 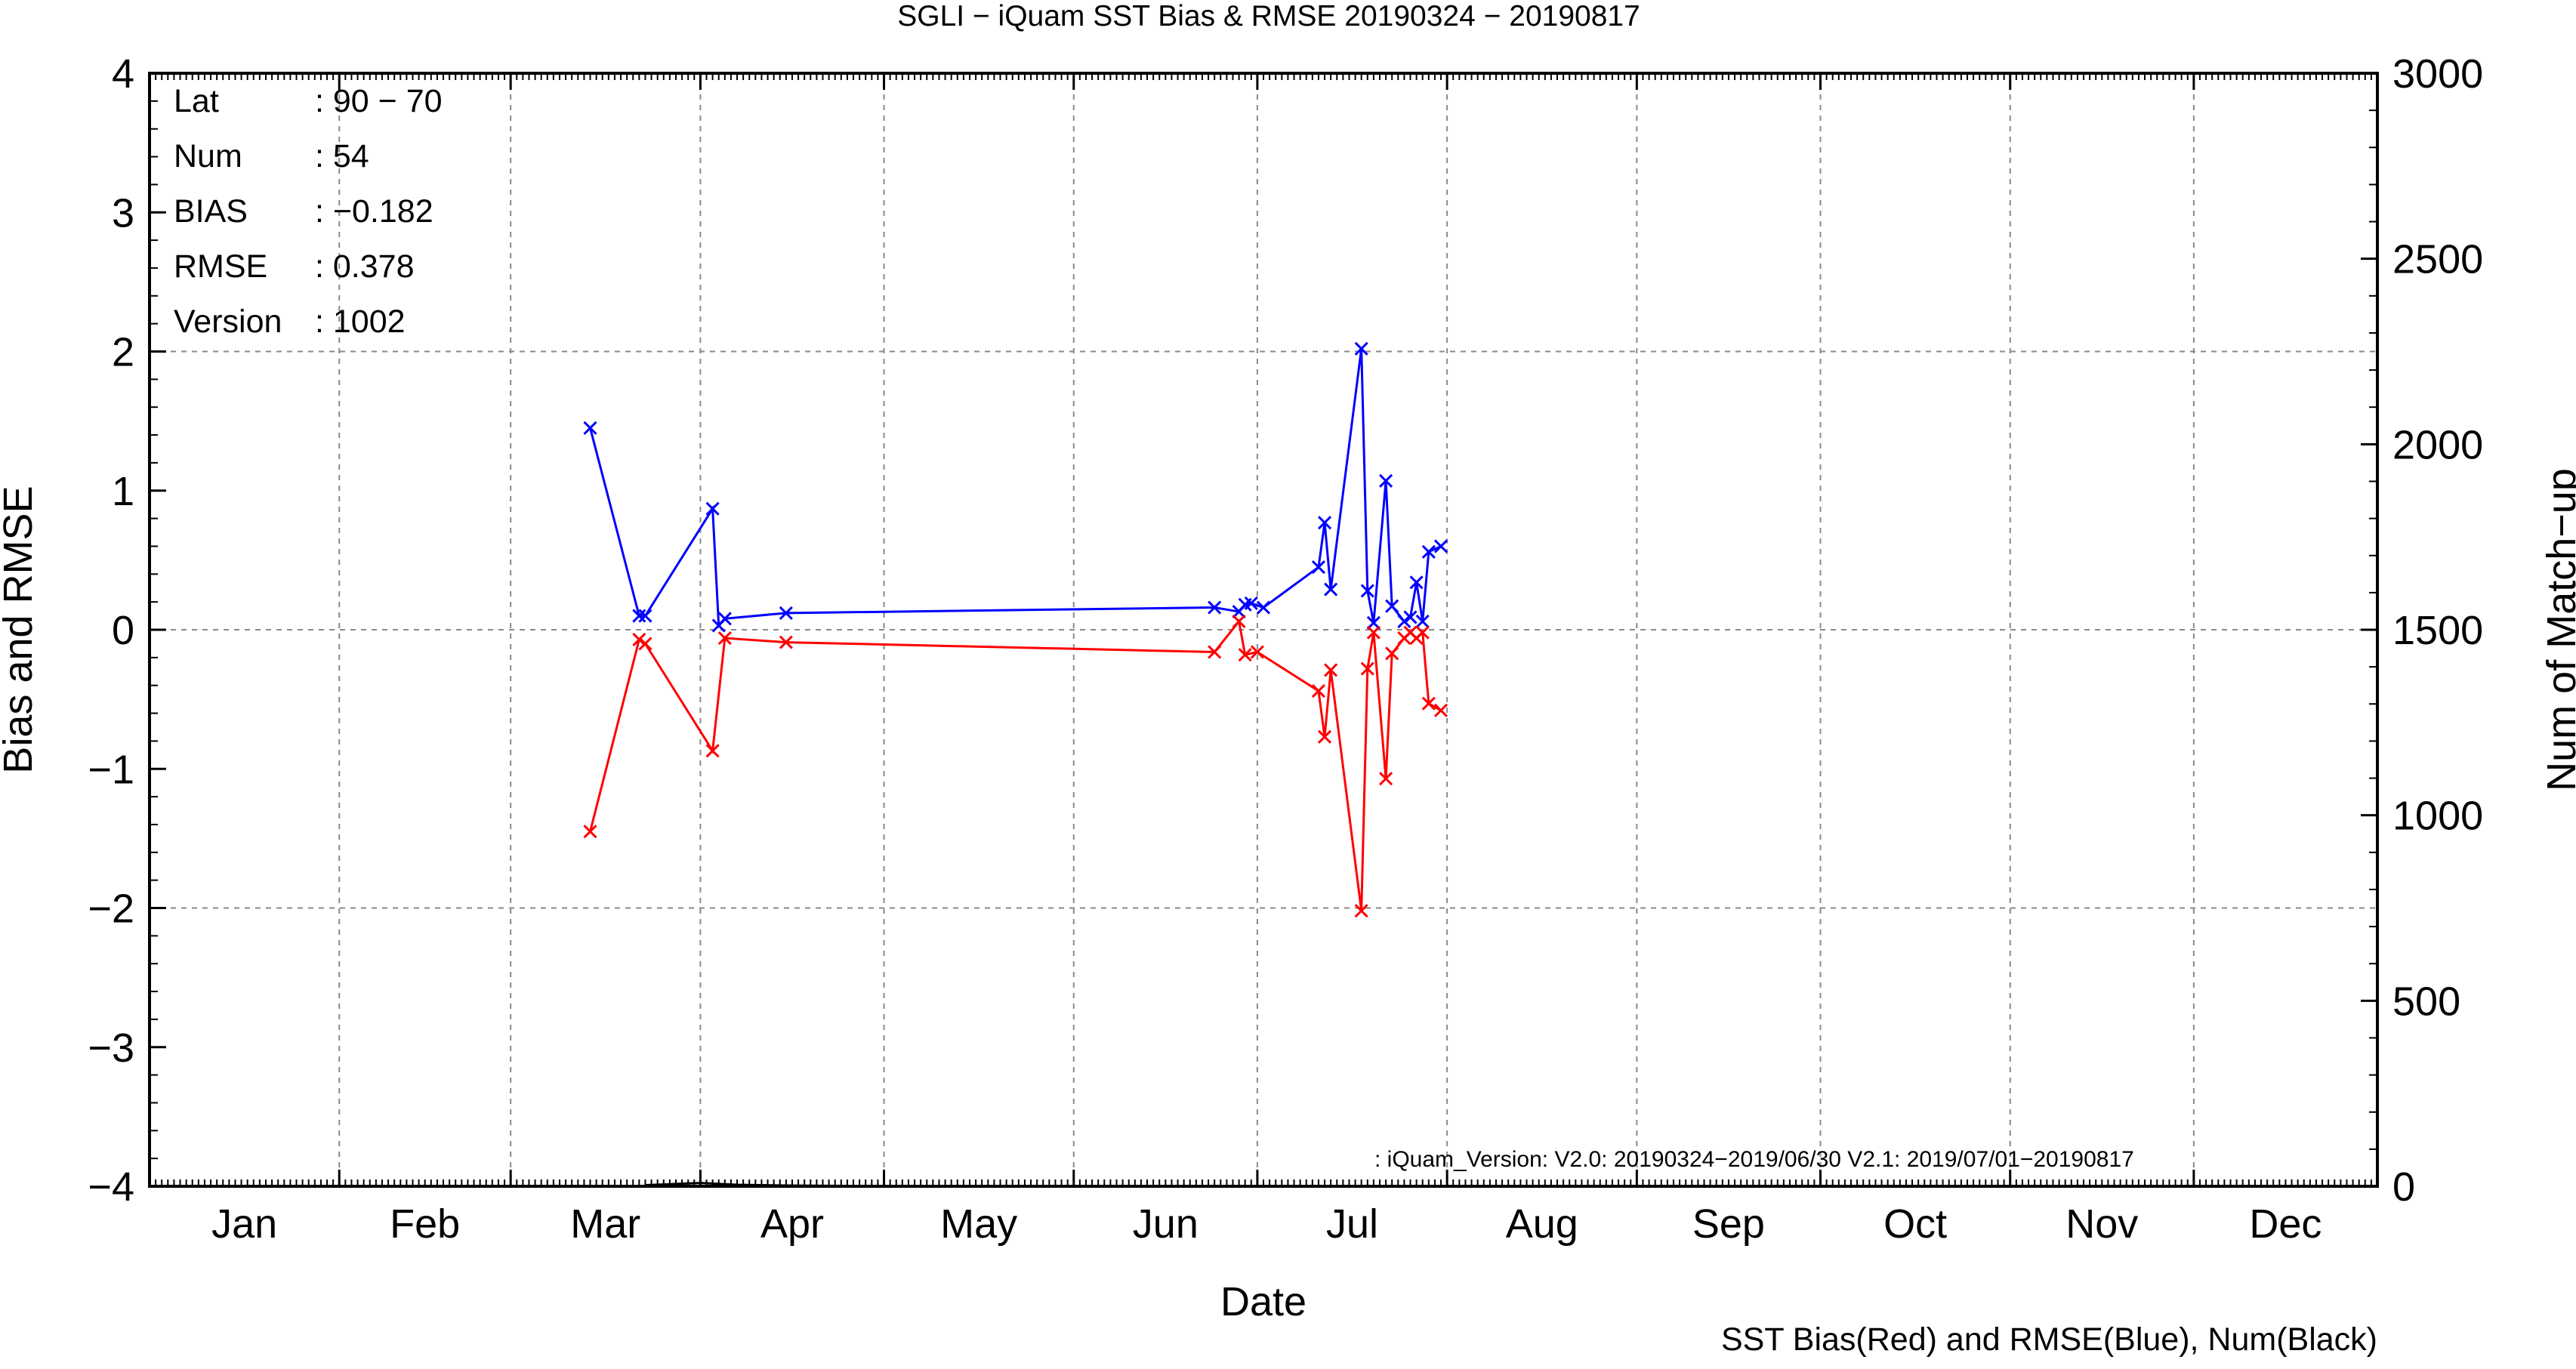 What do you see at coordinates (228, 322) in the screenshot?
I see `stat-label: Version` at bounding box center [228, 322].